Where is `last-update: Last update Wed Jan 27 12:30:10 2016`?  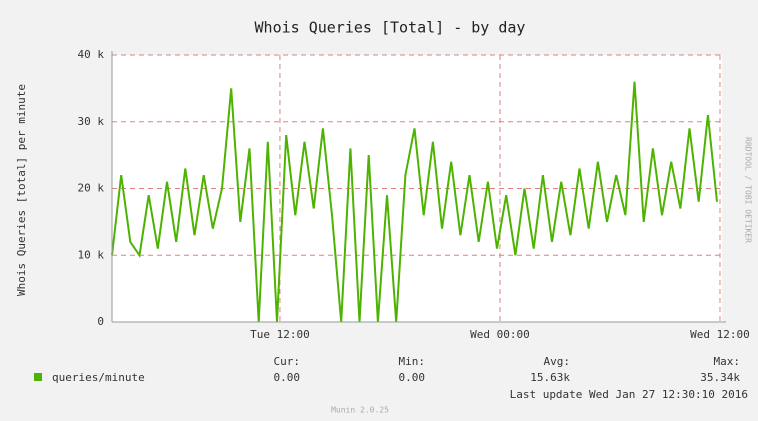
last-update: Last update Wed Jan 27 12:30:10 2016 is located at coordinates (629, 394).